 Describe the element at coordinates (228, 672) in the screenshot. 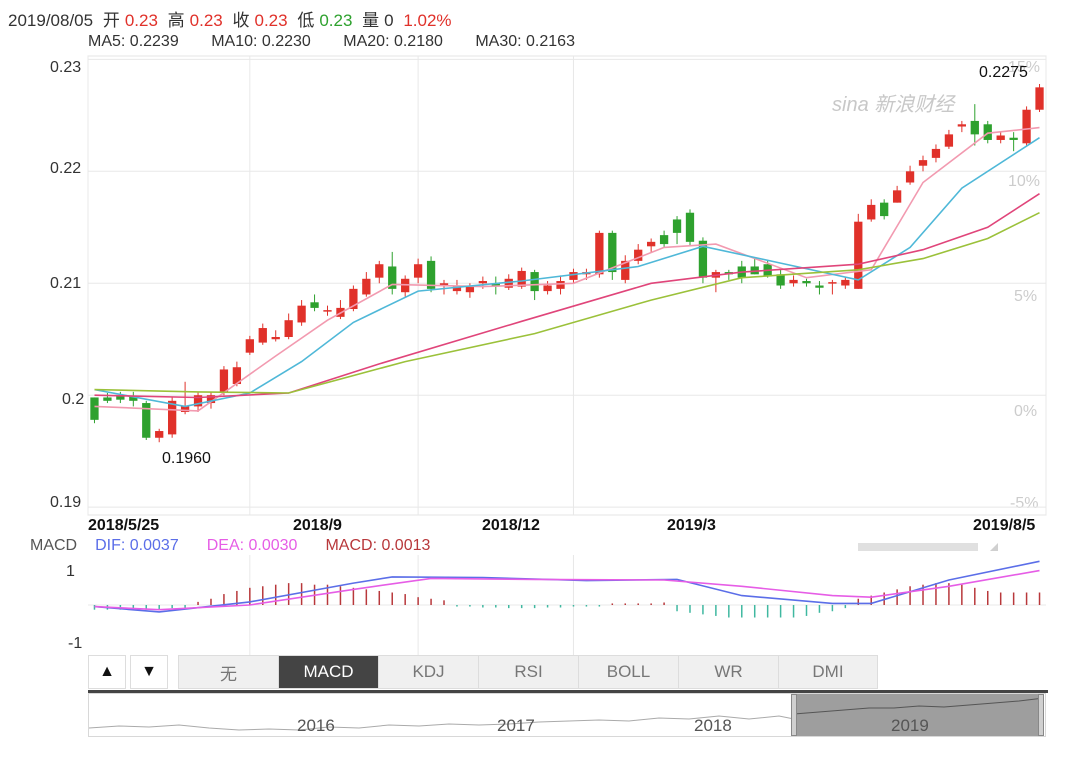

I see `tab-none: 无` at that location.